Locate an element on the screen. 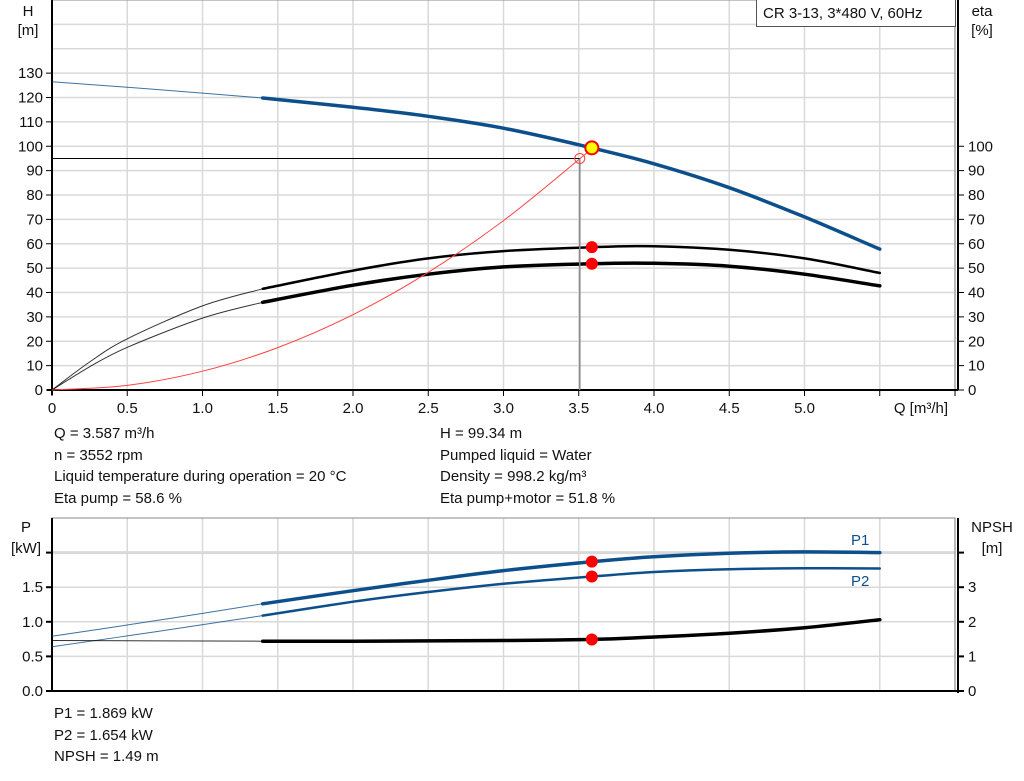 The height and width of the screenshot is (781, 1024). info-head: H = 99.34 m is located at coordinates (481, 433).